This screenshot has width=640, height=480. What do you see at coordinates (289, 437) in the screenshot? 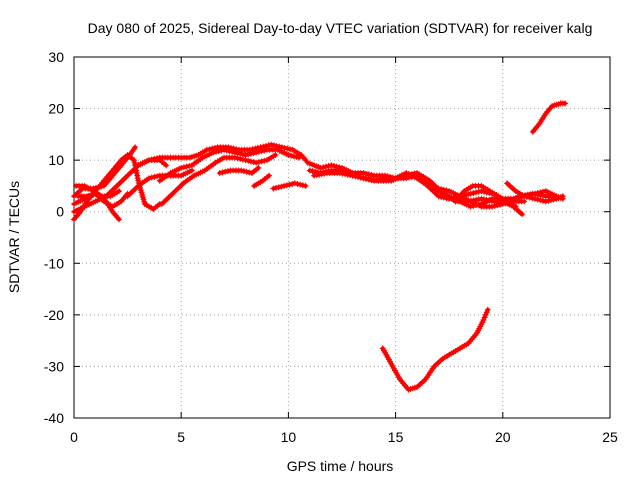
I see `x-tick-label: 10` at bounding box center [289, 437].